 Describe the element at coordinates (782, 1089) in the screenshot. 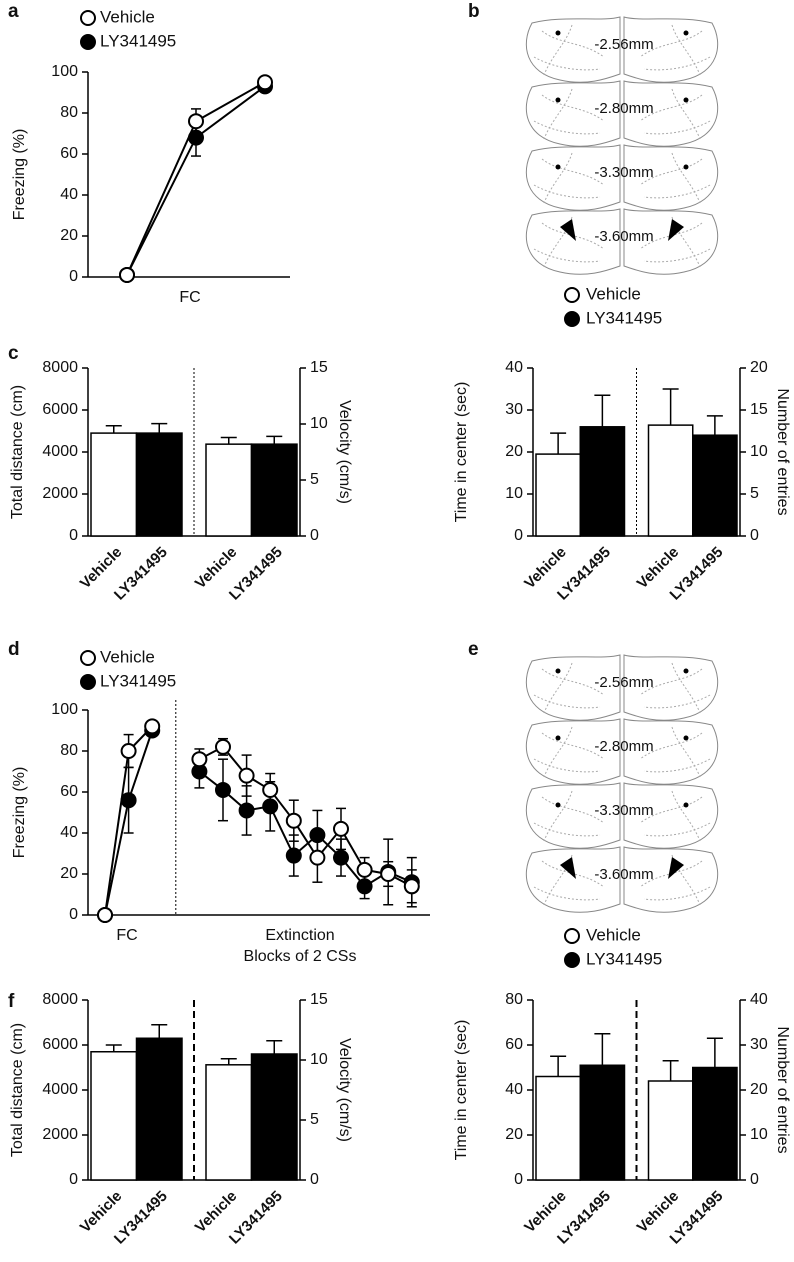

I see `axis-title: Number of entries` at that location.